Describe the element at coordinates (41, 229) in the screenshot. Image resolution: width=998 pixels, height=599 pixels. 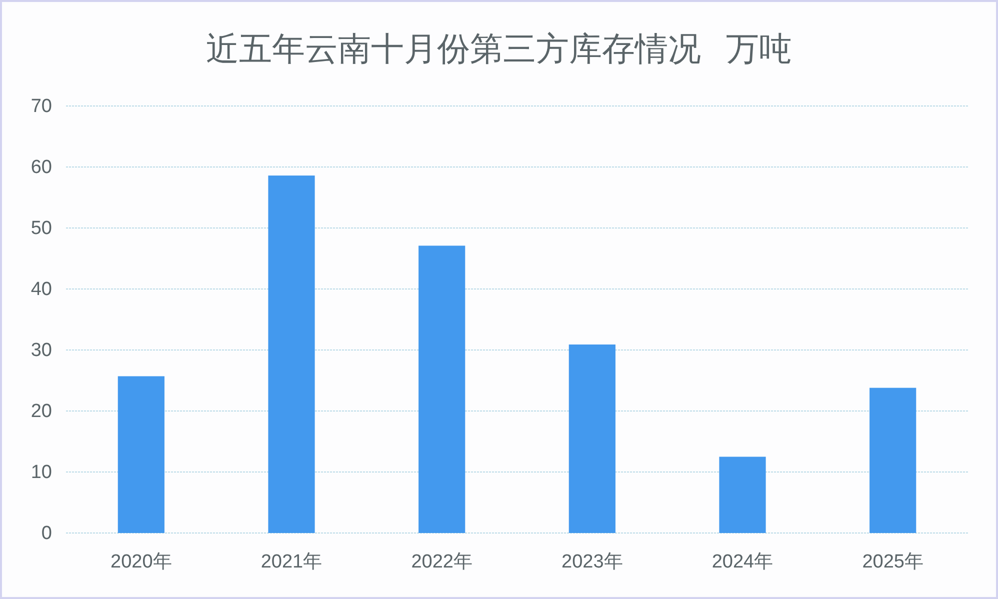
I see `y-tick-label: 50` at that location.